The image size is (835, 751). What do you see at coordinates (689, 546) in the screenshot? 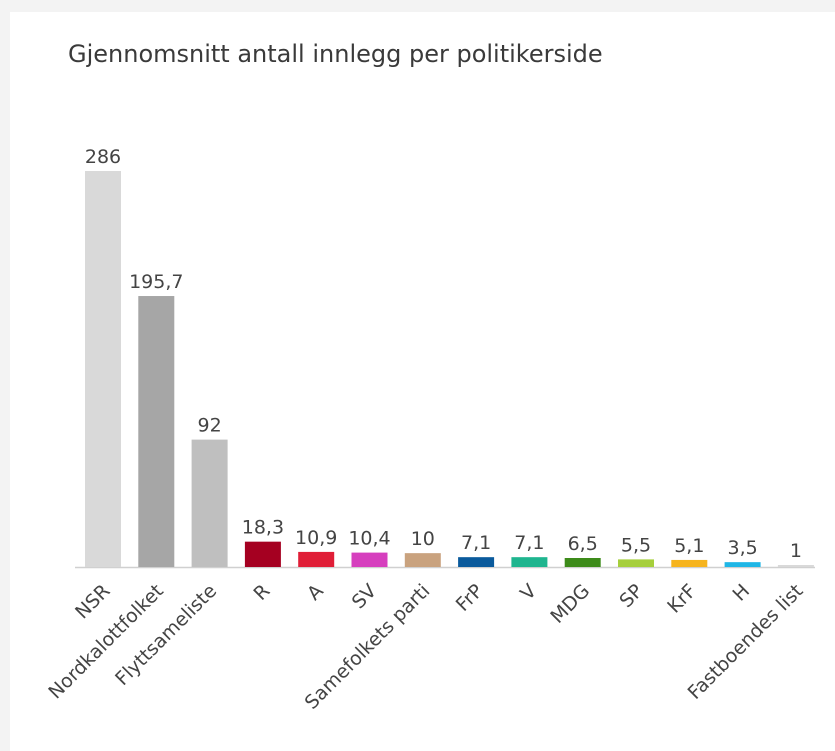
I see `value-label: 5,1` at bounding box center [689, 546].